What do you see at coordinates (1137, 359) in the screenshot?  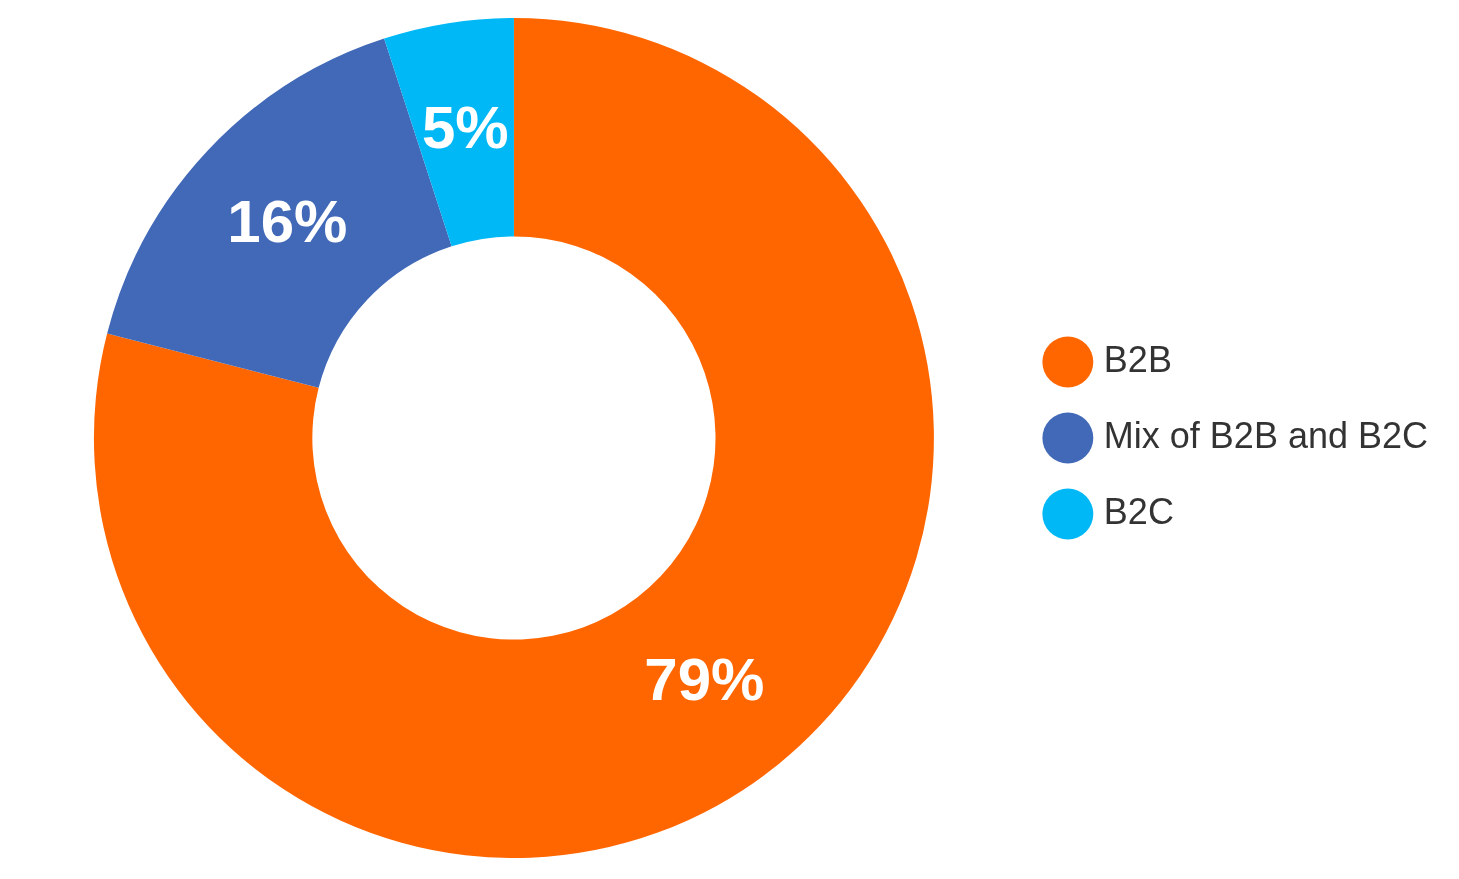 I see `legend-label: B2B` at bounding box center [1137, 359].